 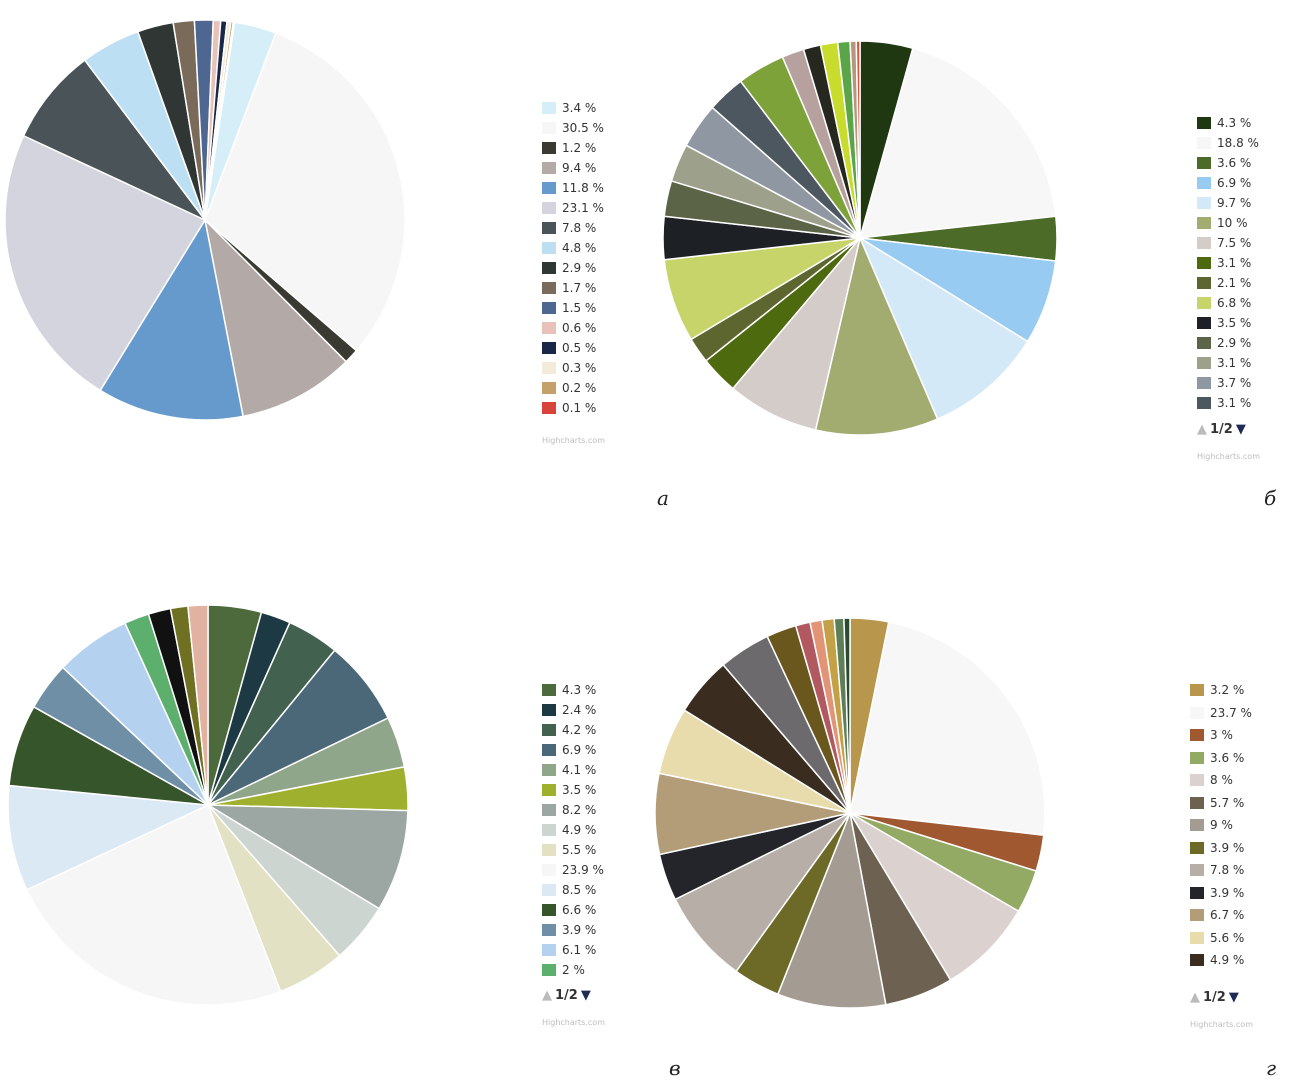 What do you see at coordinates (579, 288) in the screenshot?
I see `legend-label: 1.7 %` at bounding box center [579, 288].